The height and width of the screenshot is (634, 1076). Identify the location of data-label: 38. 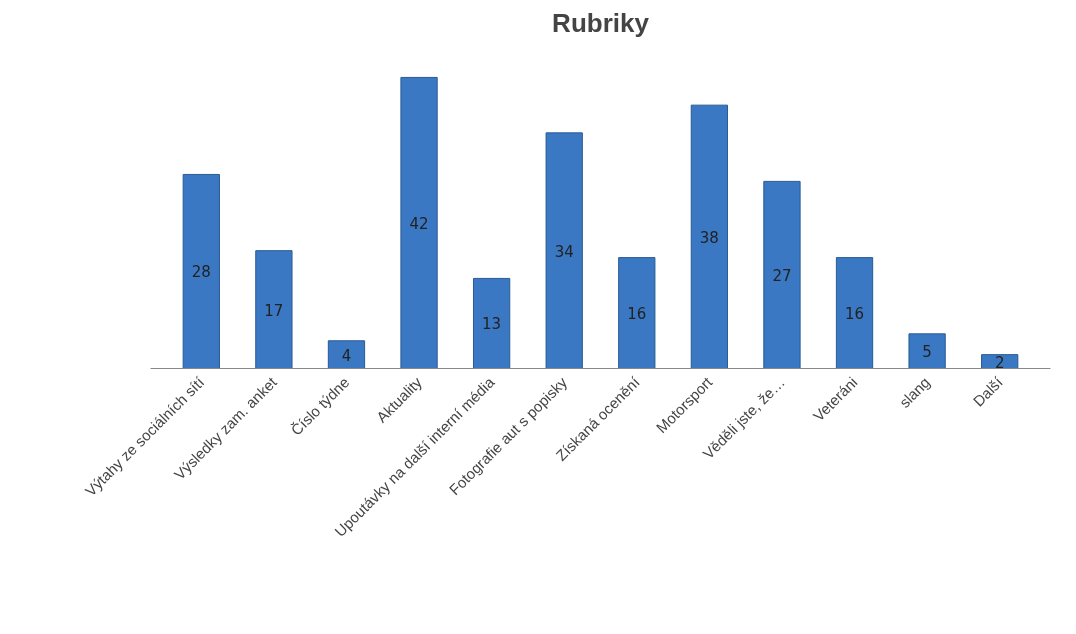
(709, 237).